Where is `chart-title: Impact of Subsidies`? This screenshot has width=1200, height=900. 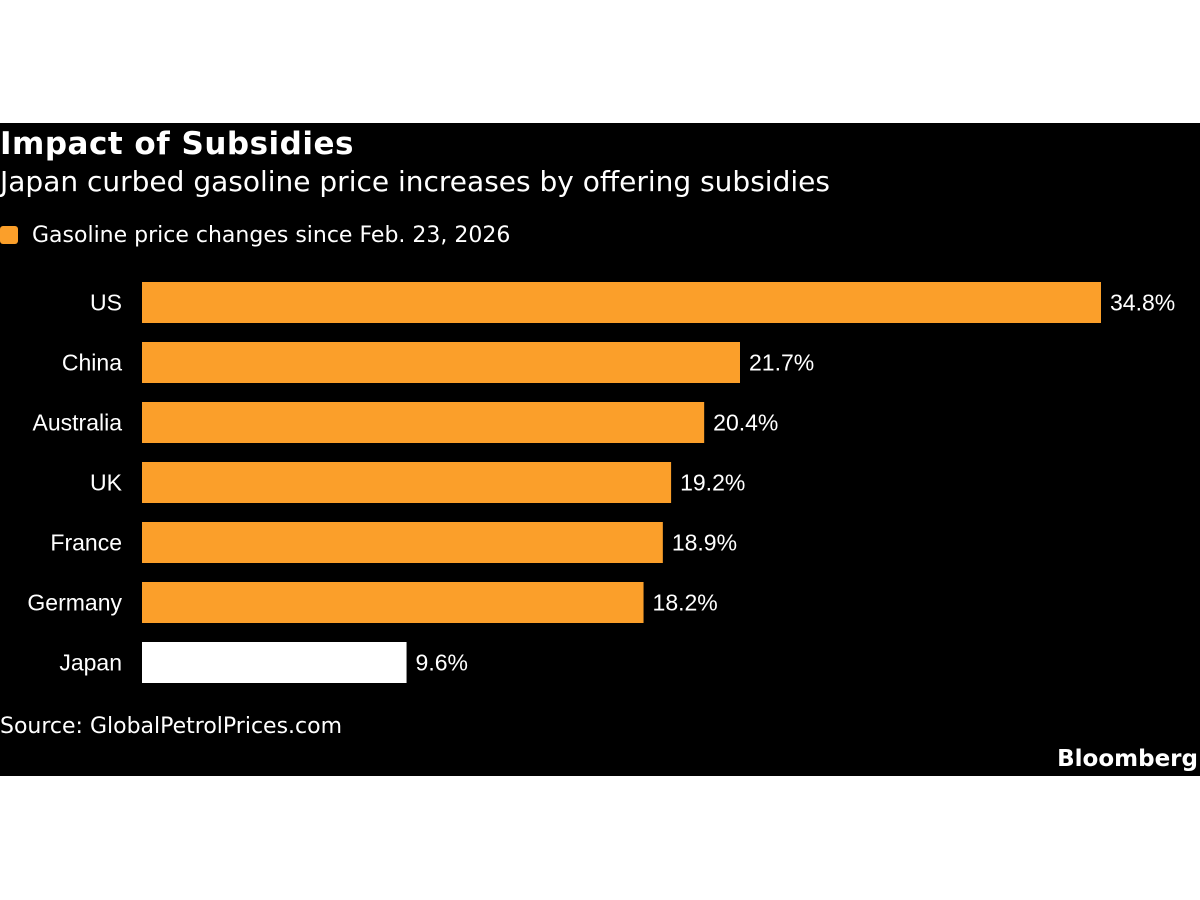 chart-title: Impact of Subsidies is located at coordinates (177, 144).